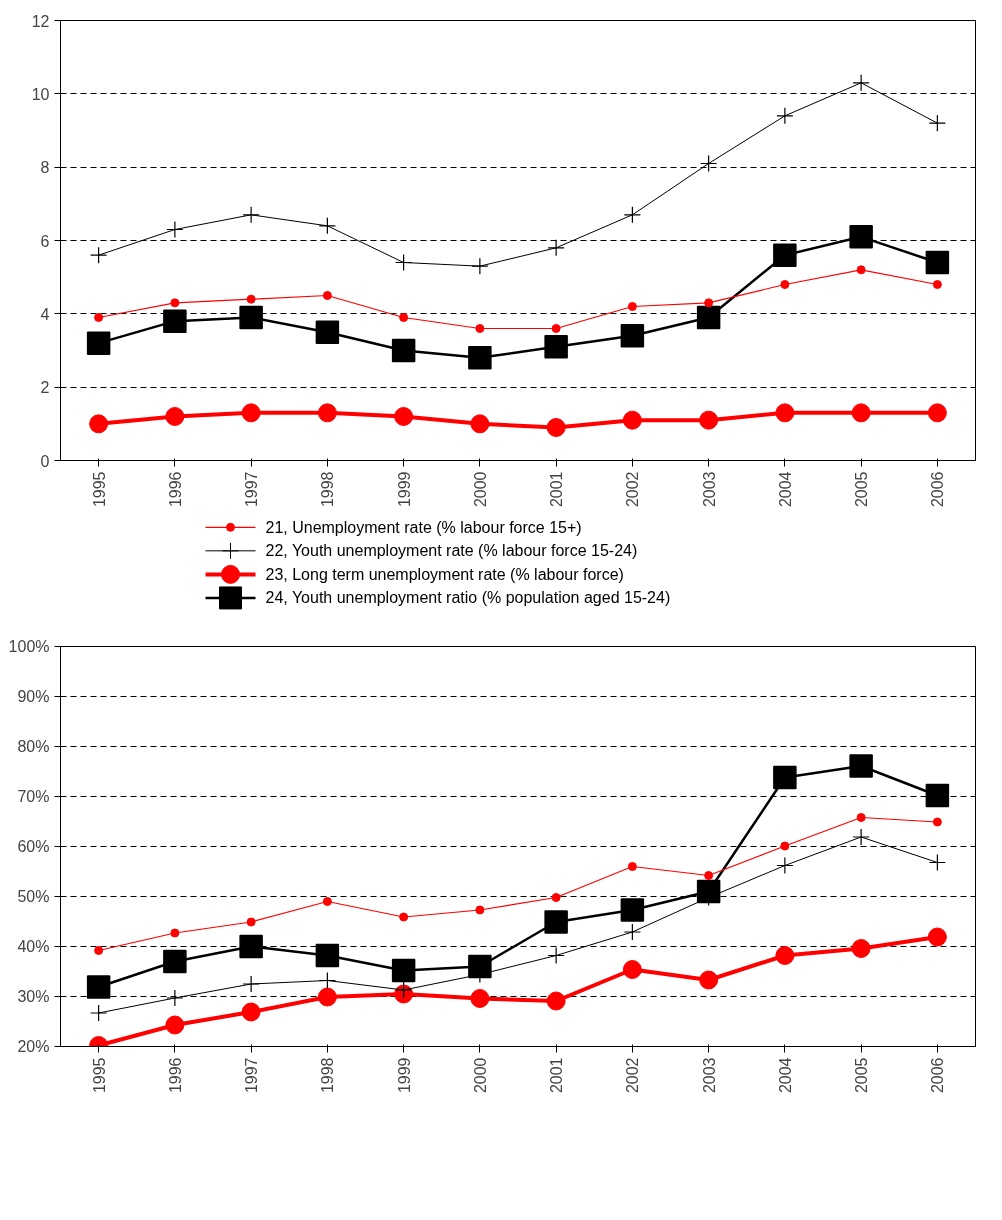  What do you see at coordinates (40, 21) in the screenshot?
I see `y-tick-label: 12` at bounding box center [40, 21].